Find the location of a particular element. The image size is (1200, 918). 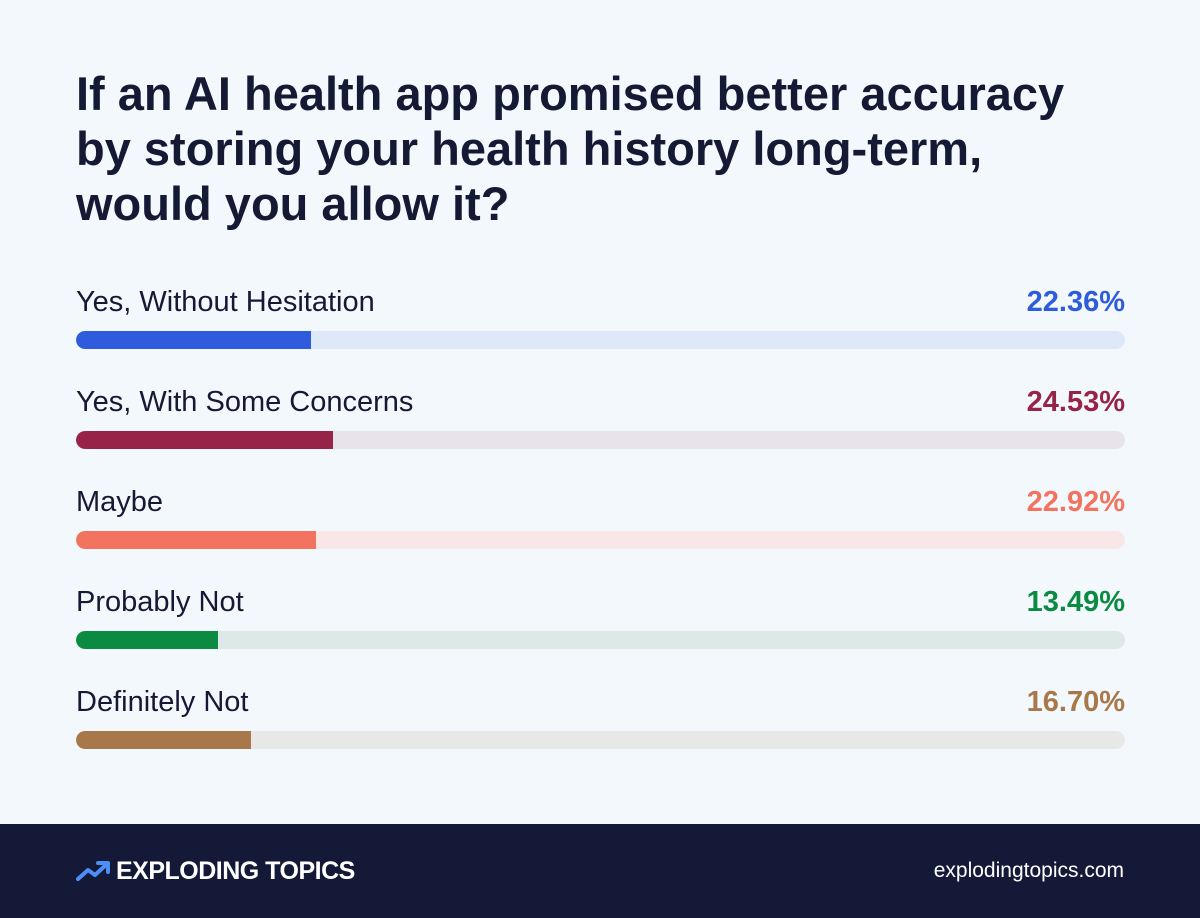

brand-logo: EXPLODING TOPICS is located at coordinates (215, 871).